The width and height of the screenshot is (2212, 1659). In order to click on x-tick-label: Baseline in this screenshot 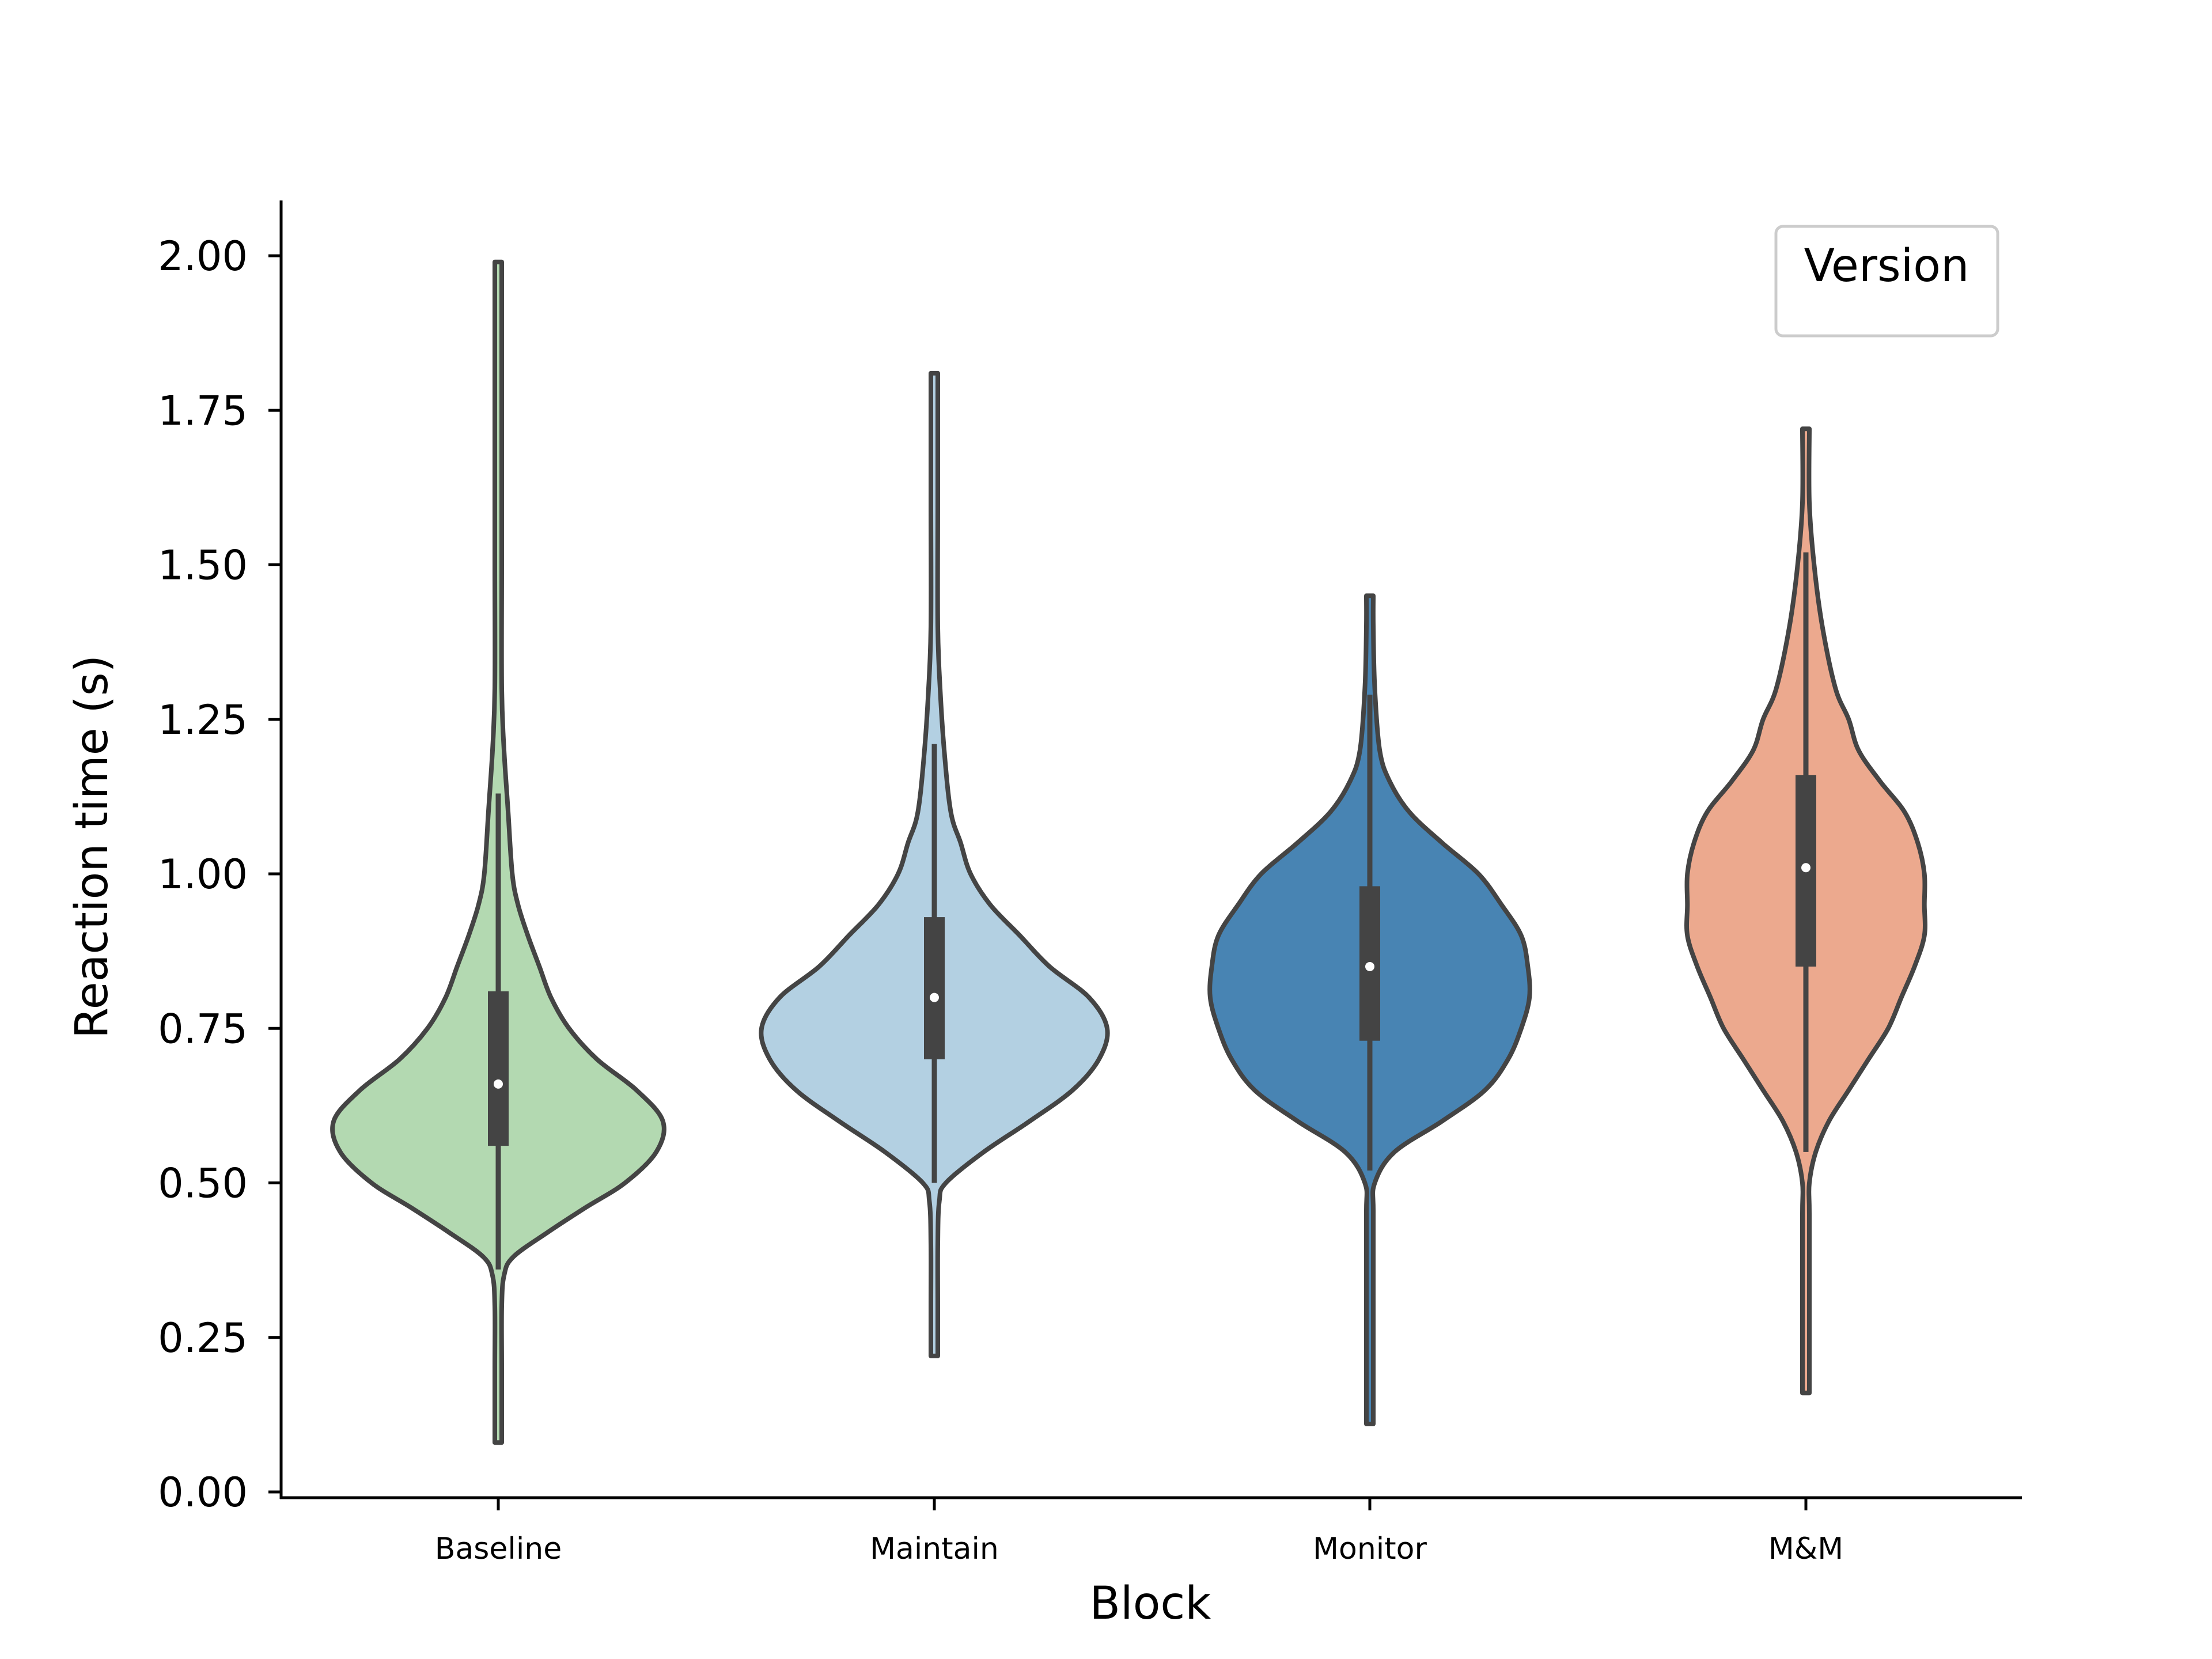, I will do `click(498, 1549)`.